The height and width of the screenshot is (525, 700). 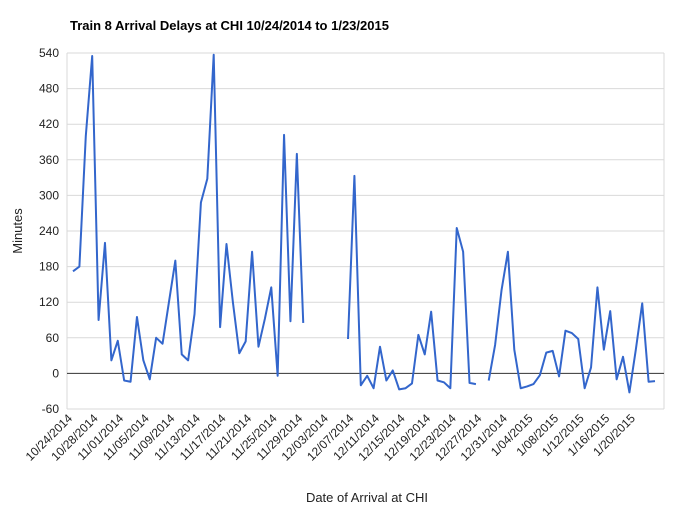 What do you see at coordinates (367, 497) in the screenshot?
I see `x-axis-label: Date of Arrival at CHI` at bounding box center [367, 497].